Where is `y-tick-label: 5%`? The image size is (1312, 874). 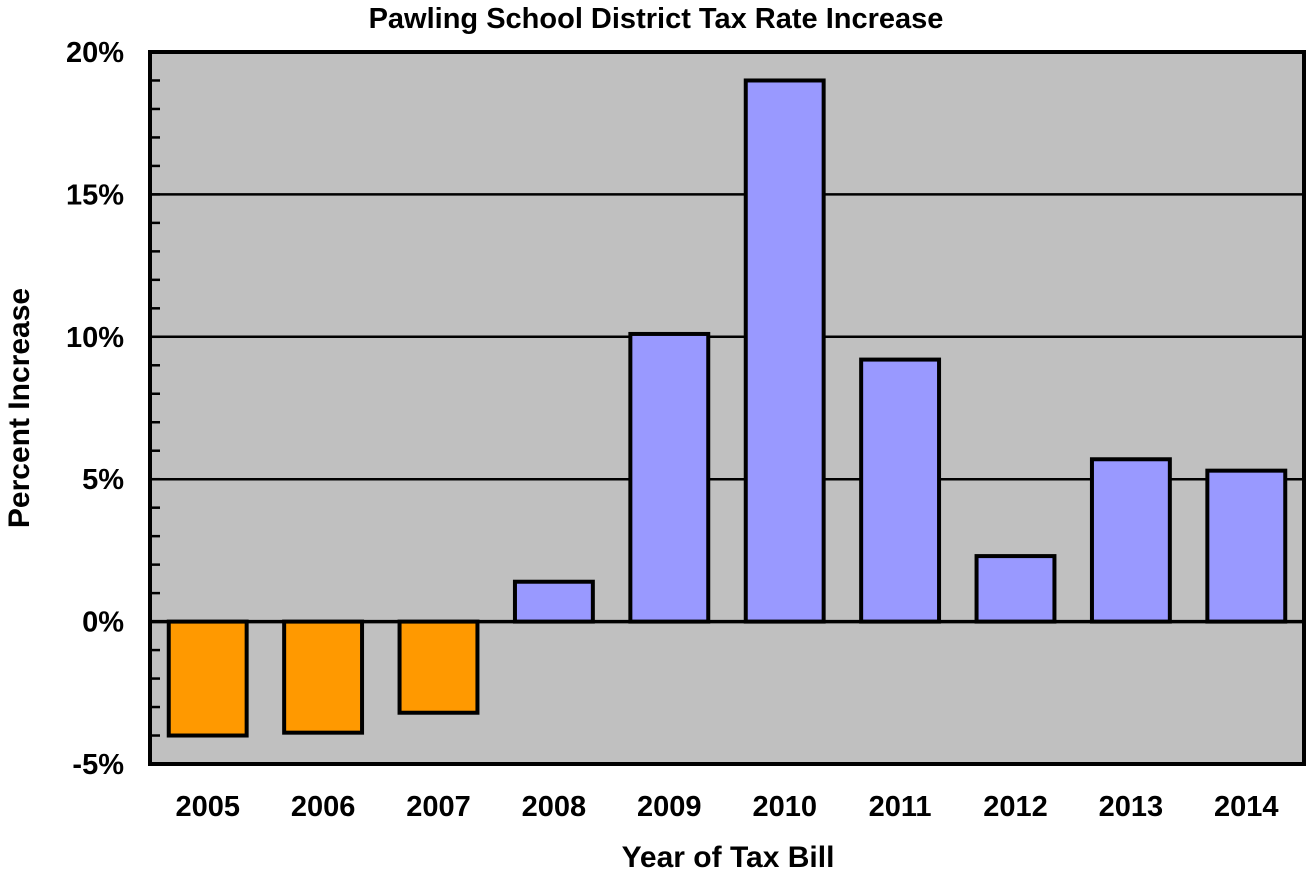
y-tick-label: 5% is located at coordinates (103, 480).